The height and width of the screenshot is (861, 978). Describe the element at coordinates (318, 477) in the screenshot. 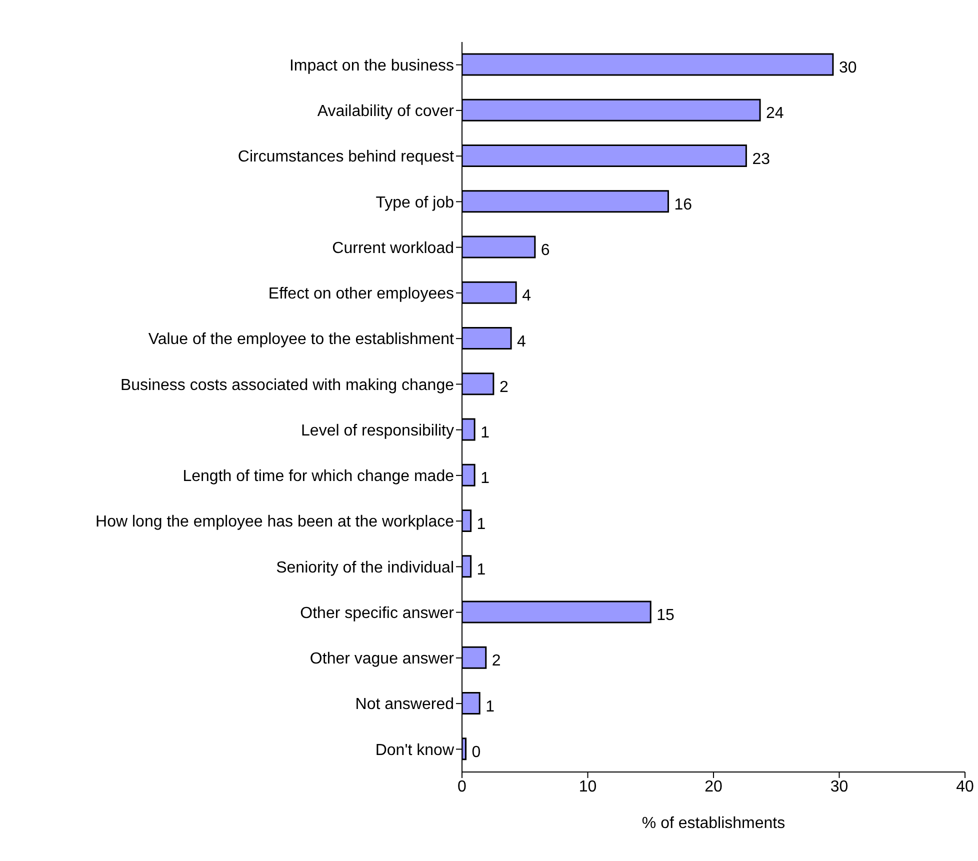

I see `y-tick-label: Length of time for which change made` at that location.